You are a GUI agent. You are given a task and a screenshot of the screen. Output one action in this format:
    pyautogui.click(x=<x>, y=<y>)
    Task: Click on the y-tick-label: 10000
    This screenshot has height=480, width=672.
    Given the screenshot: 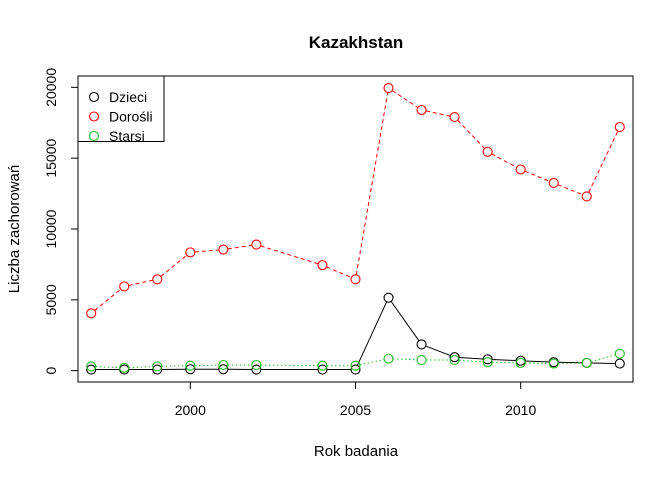 What is the action you would take?
    pyautogui.click(x=51, y=228)
    